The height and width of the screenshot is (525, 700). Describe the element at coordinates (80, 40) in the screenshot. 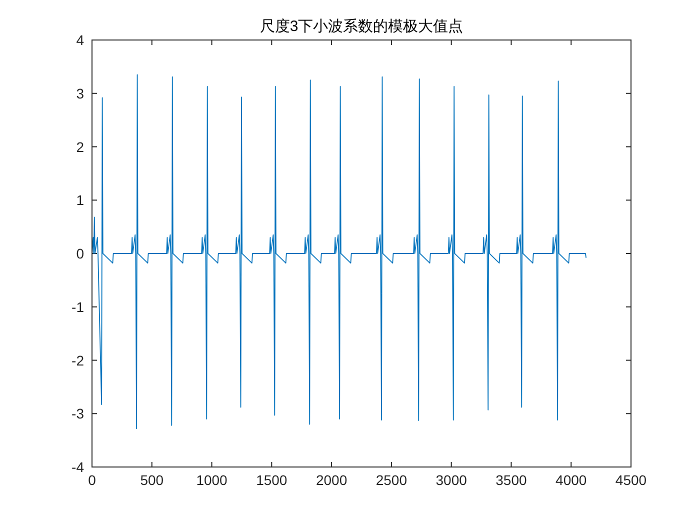

I see `y-tick-label: 4` at that location.